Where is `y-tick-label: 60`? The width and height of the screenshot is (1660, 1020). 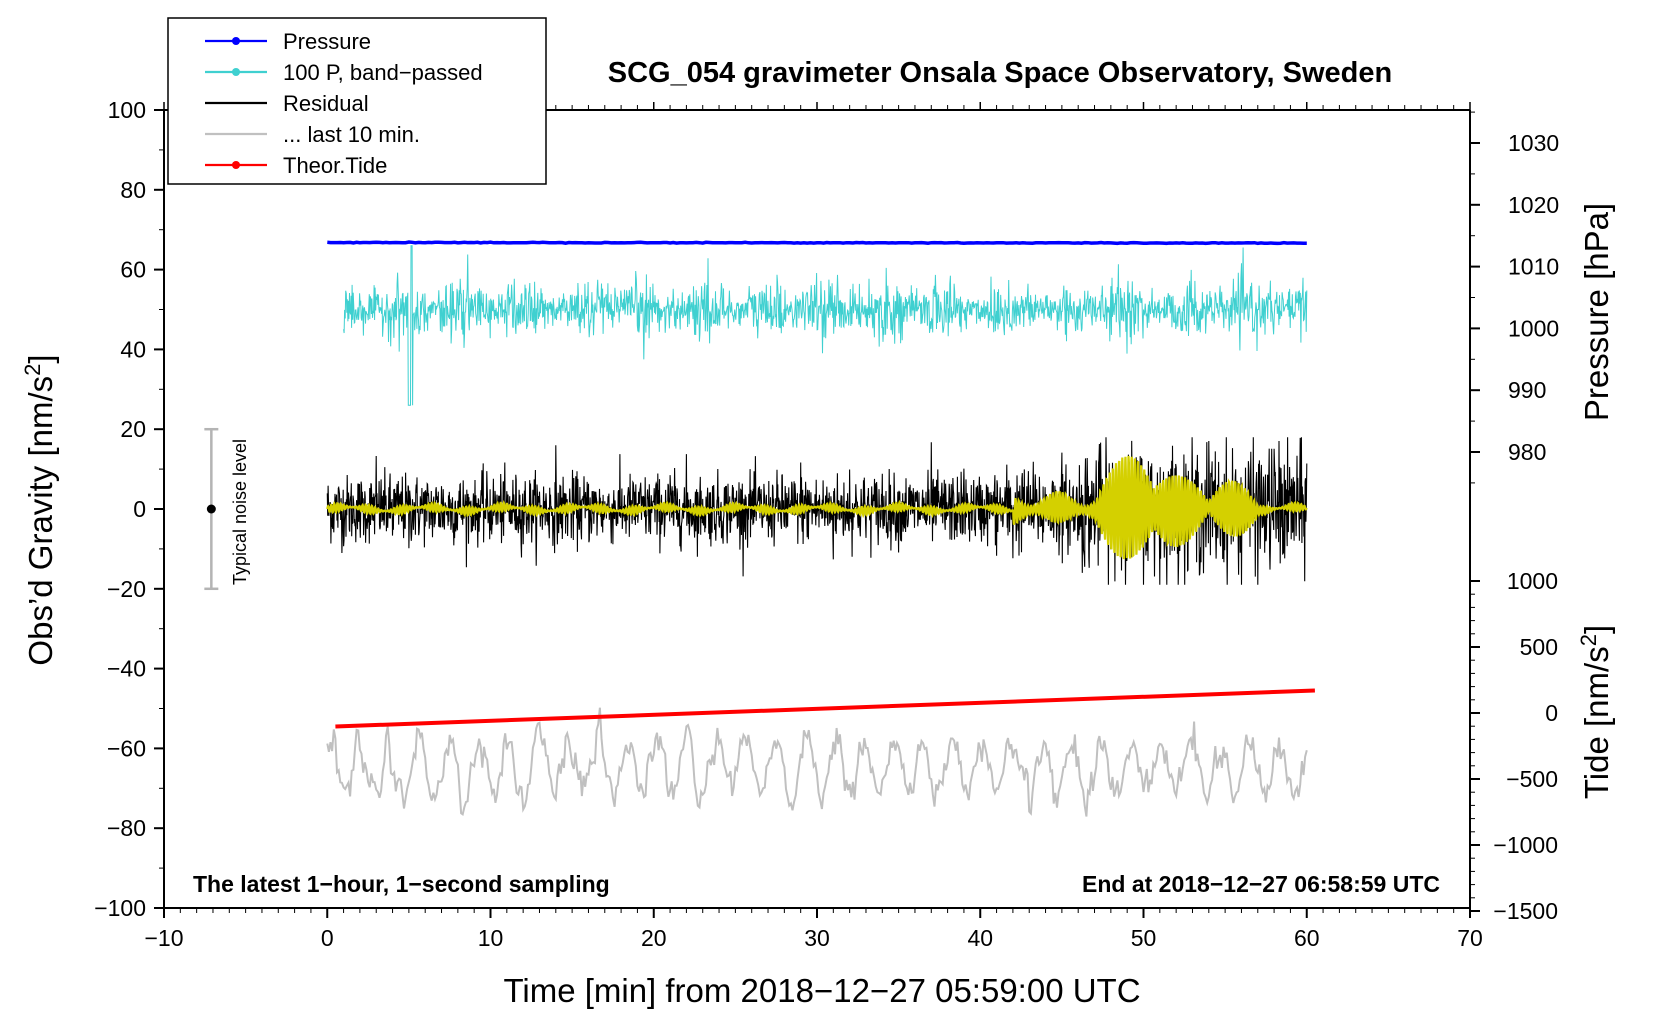
y-tick-label: 60 is located at coordinates (133, 270).